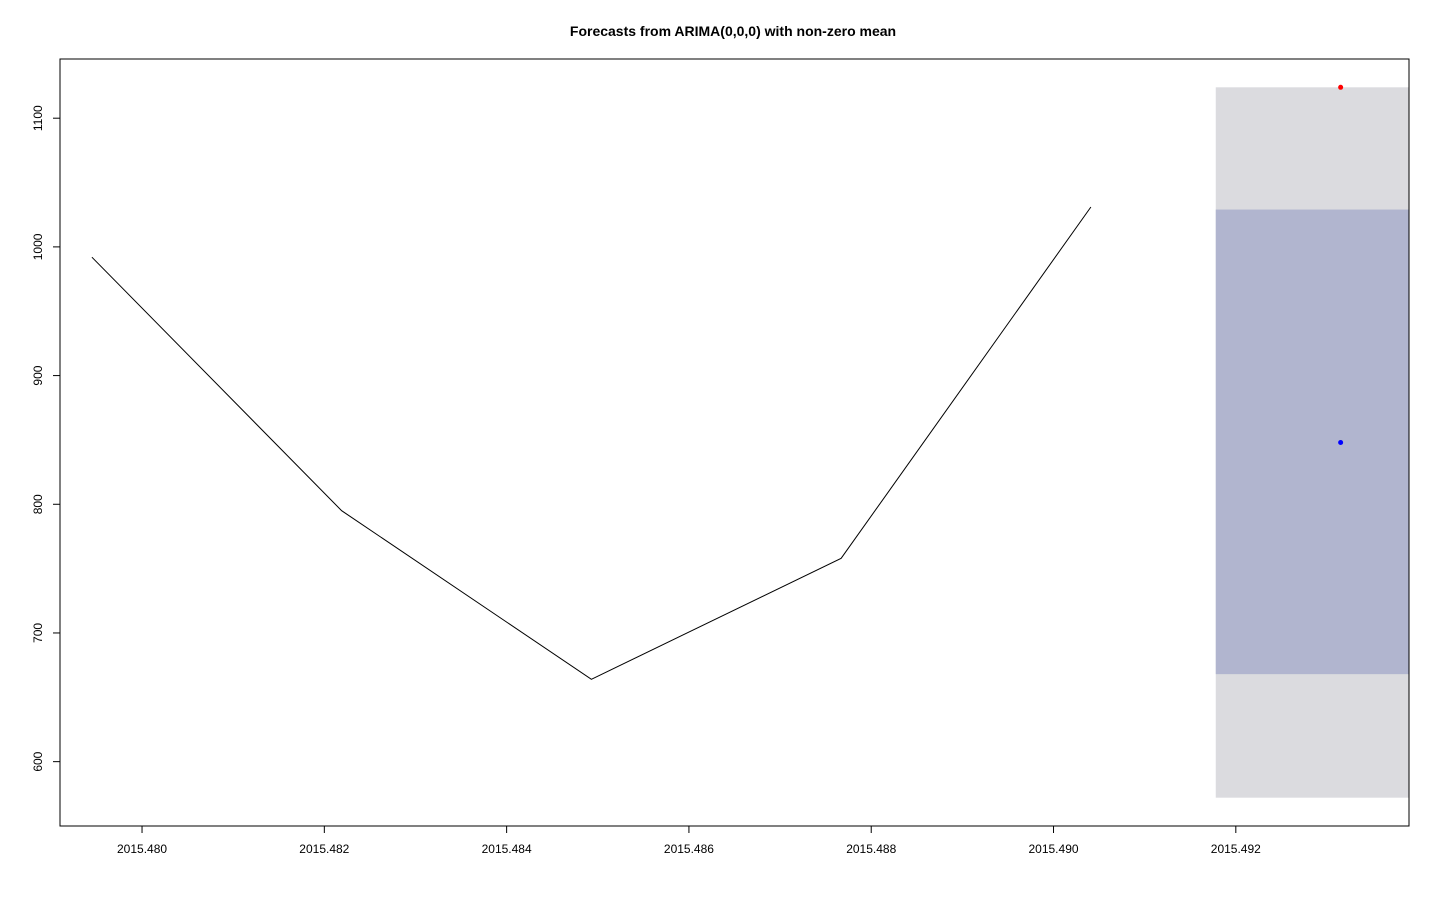 The image size is (1440, 900). What do you see at coordinates (38, 118) in the screenshot?
I see `y-tick-label: 1100` at bounding box center [38, 118].